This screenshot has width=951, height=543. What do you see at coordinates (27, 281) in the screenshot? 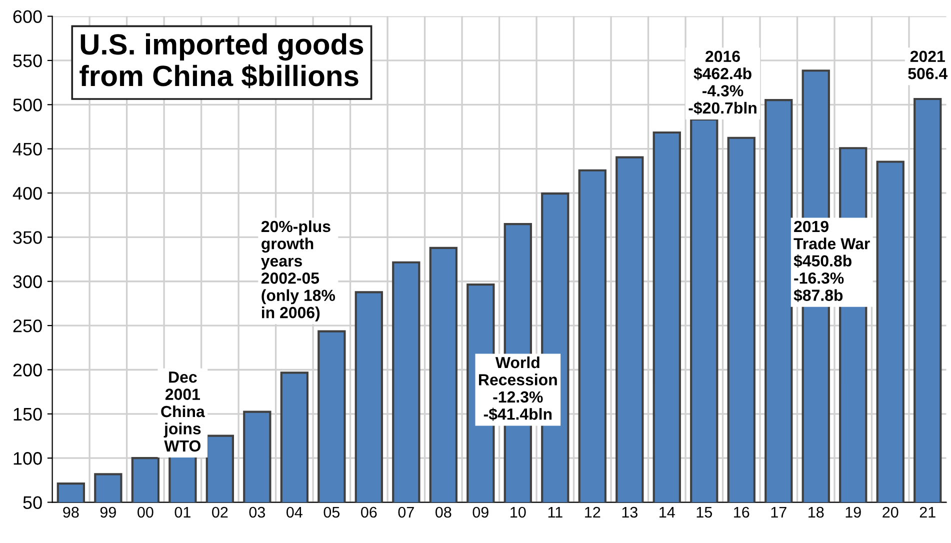
I see `y-tick-label: 300` at bounding box center [27, 281].